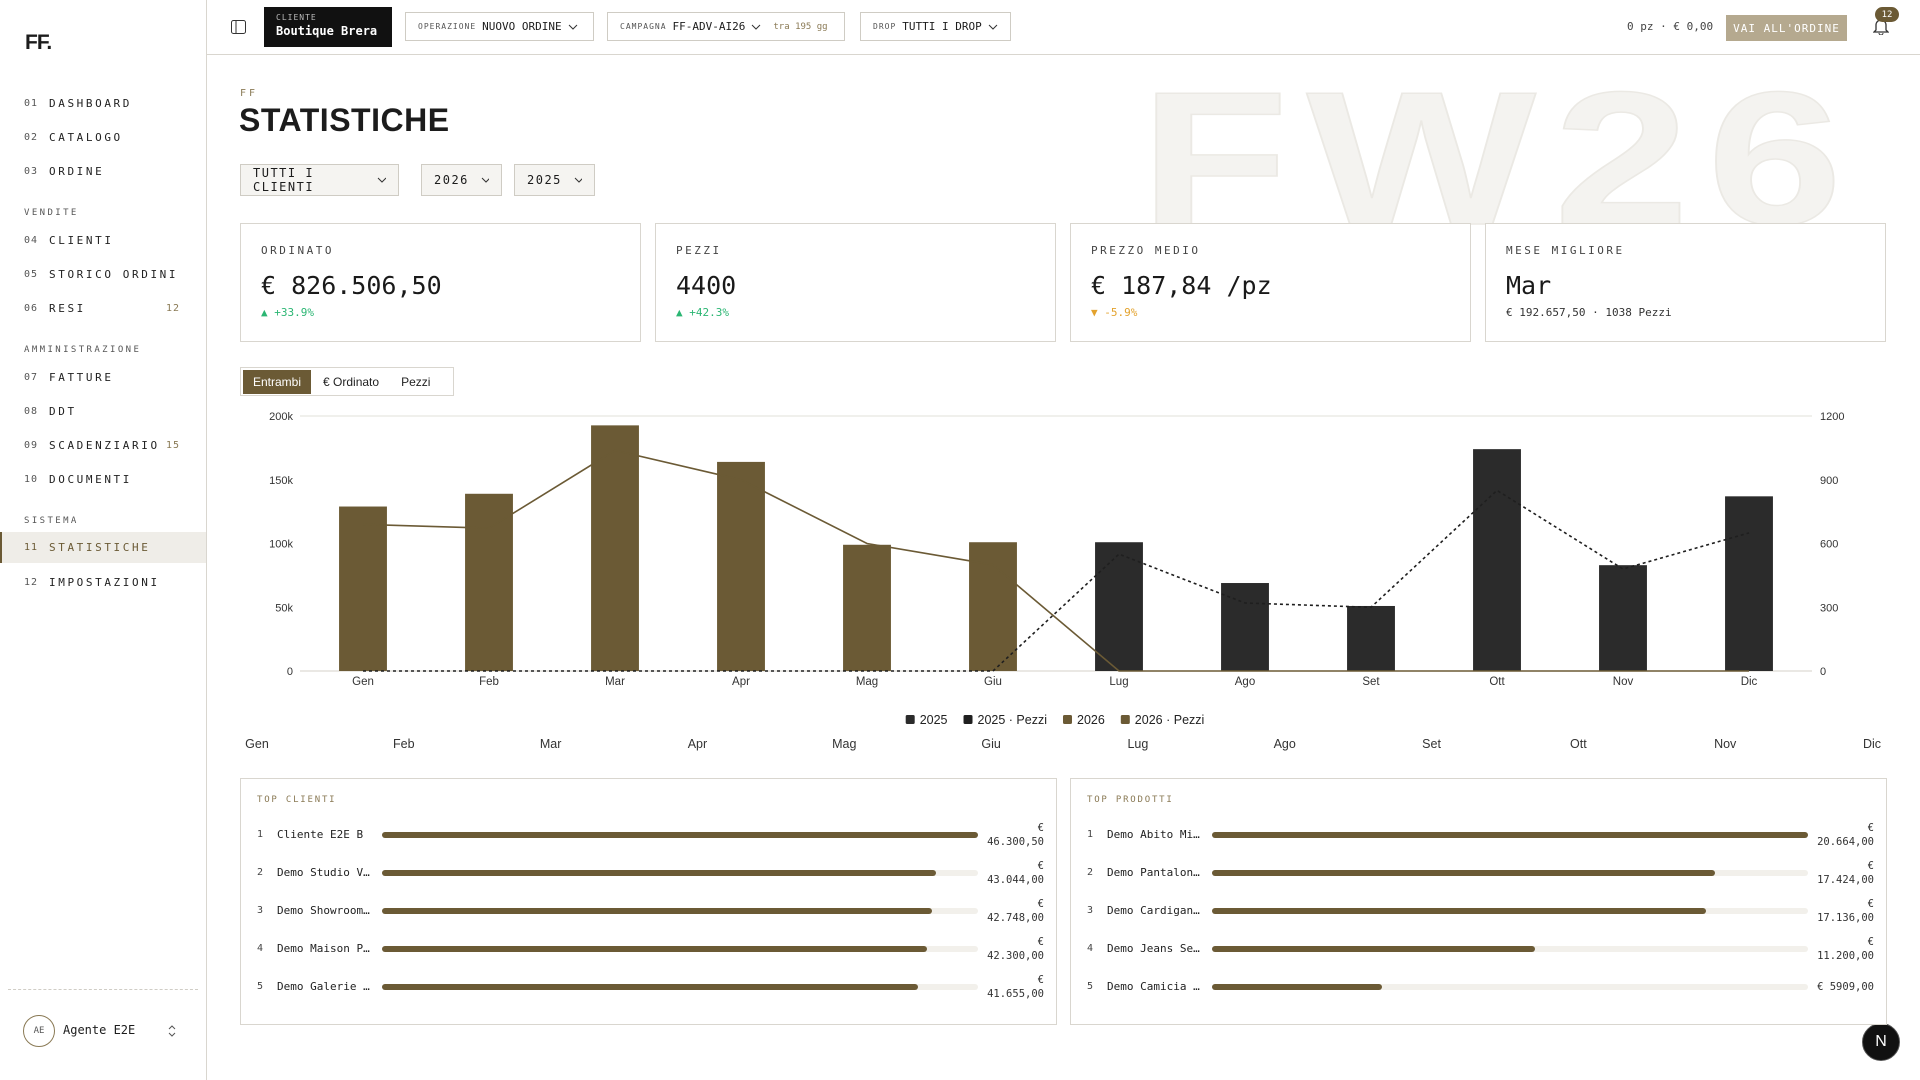 The image size is (1920, 1080). Describe the element at coordinates (1137, 744) in the screenshot. I see `timeline-label: Lug` at that location.